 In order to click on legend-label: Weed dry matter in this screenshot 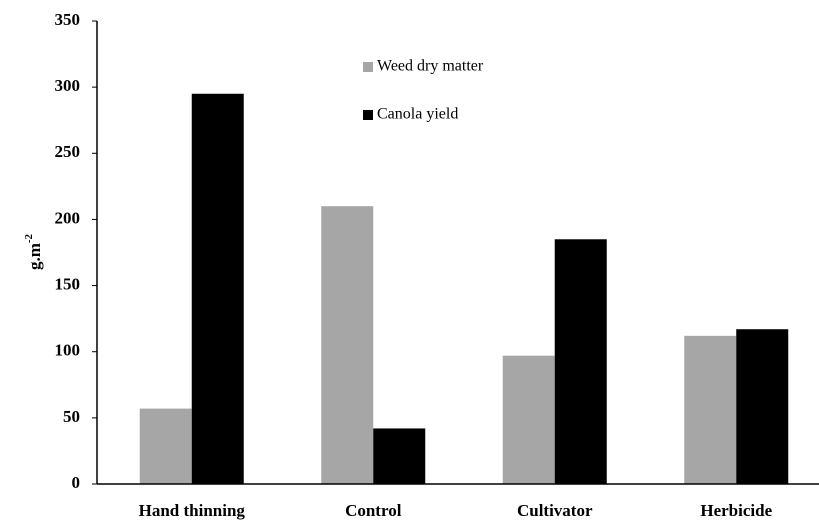, I will do `click(430, 66)`.